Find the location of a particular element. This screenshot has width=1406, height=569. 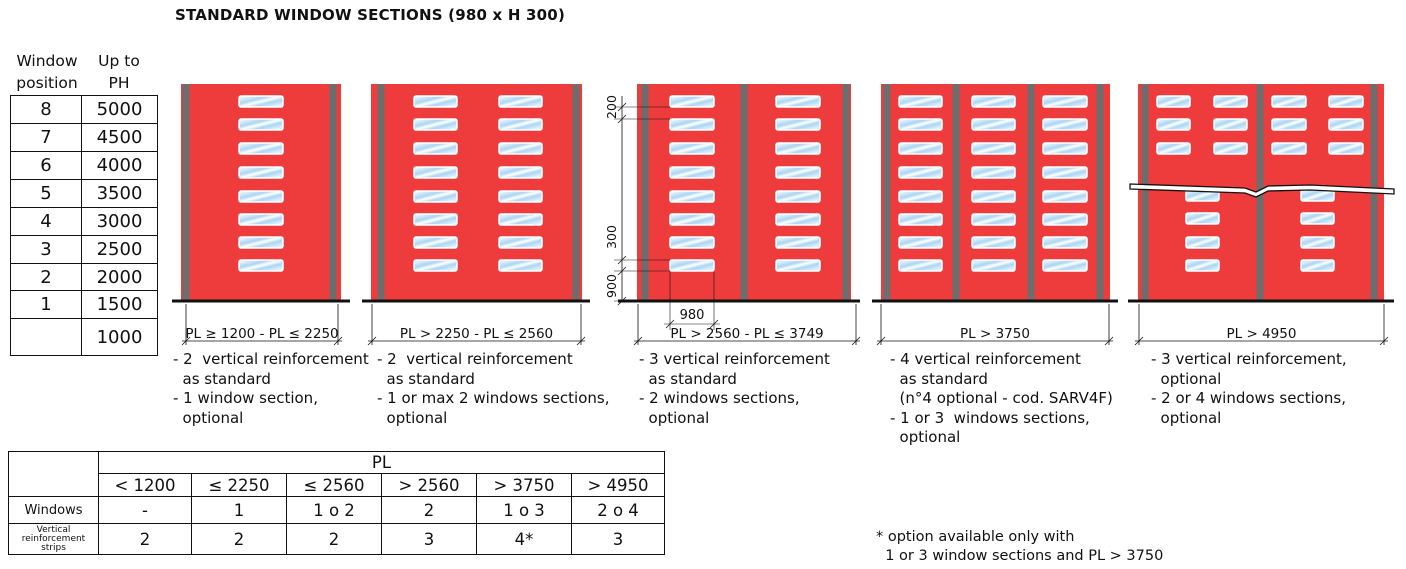

ph-value: 5000 is located at coordinates (119, 109).